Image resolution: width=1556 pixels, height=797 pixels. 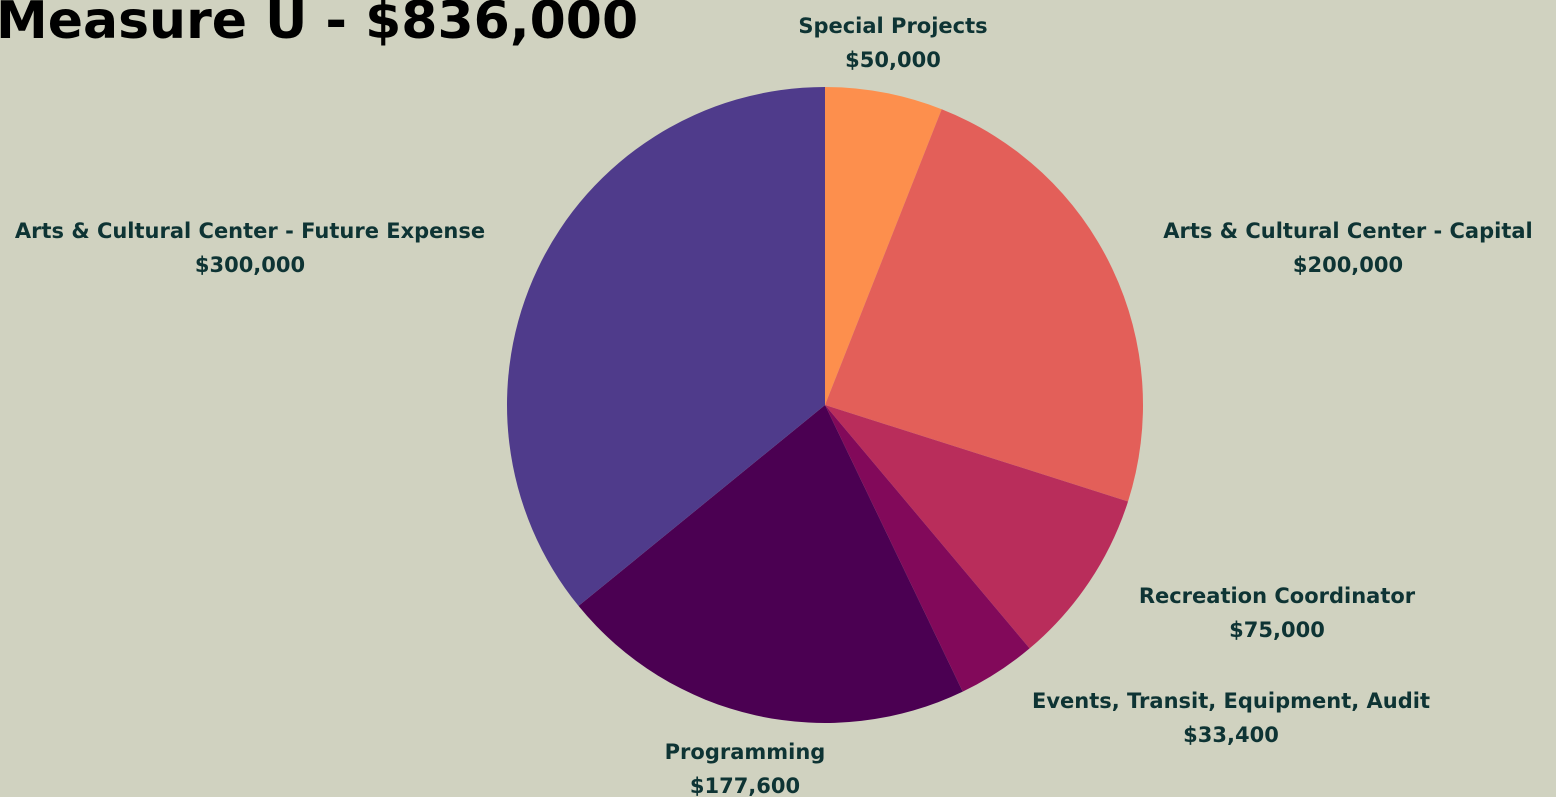 I want to click on slice-value: $177,600, so click(x=745, y=785).